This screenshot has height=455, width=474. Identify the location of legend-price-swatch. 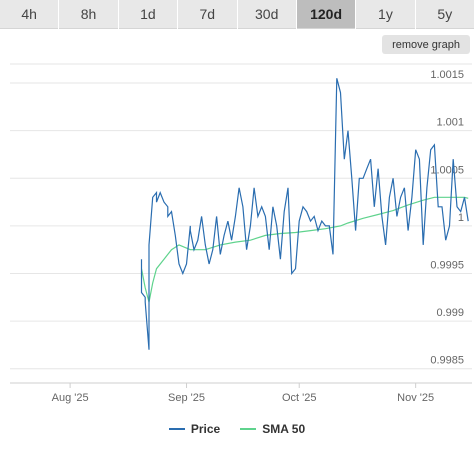
(176, 429).